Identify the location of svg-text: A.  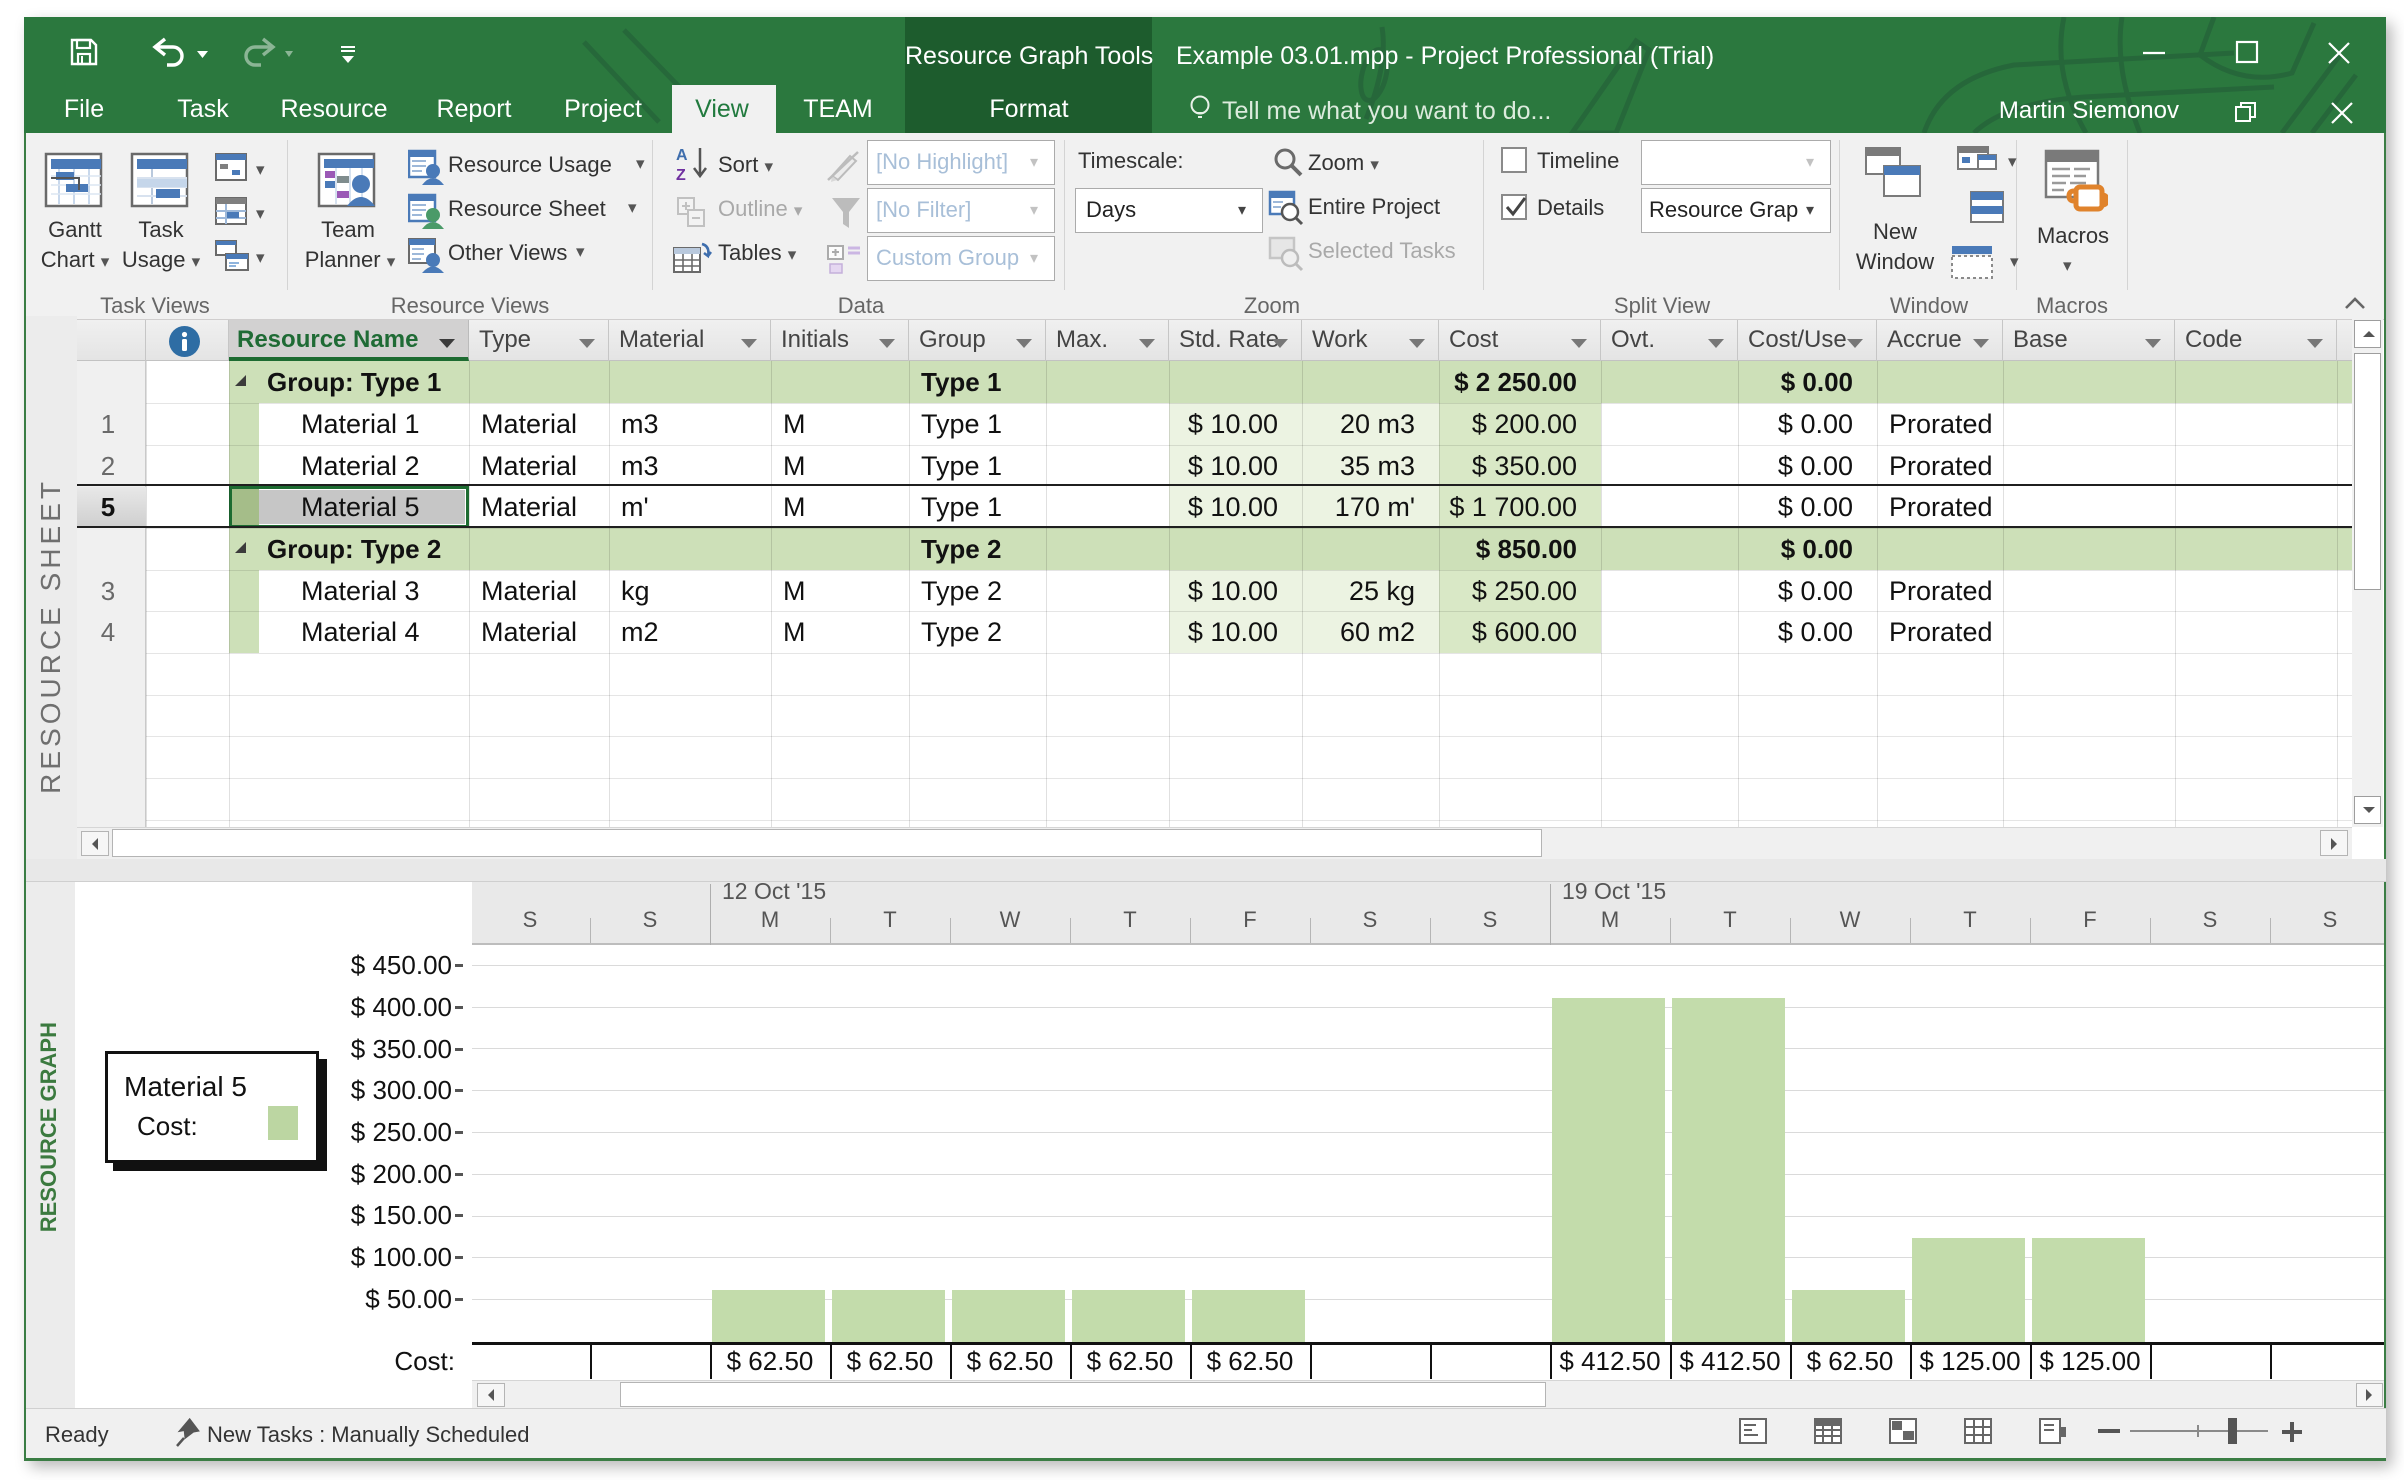
(682, 155).